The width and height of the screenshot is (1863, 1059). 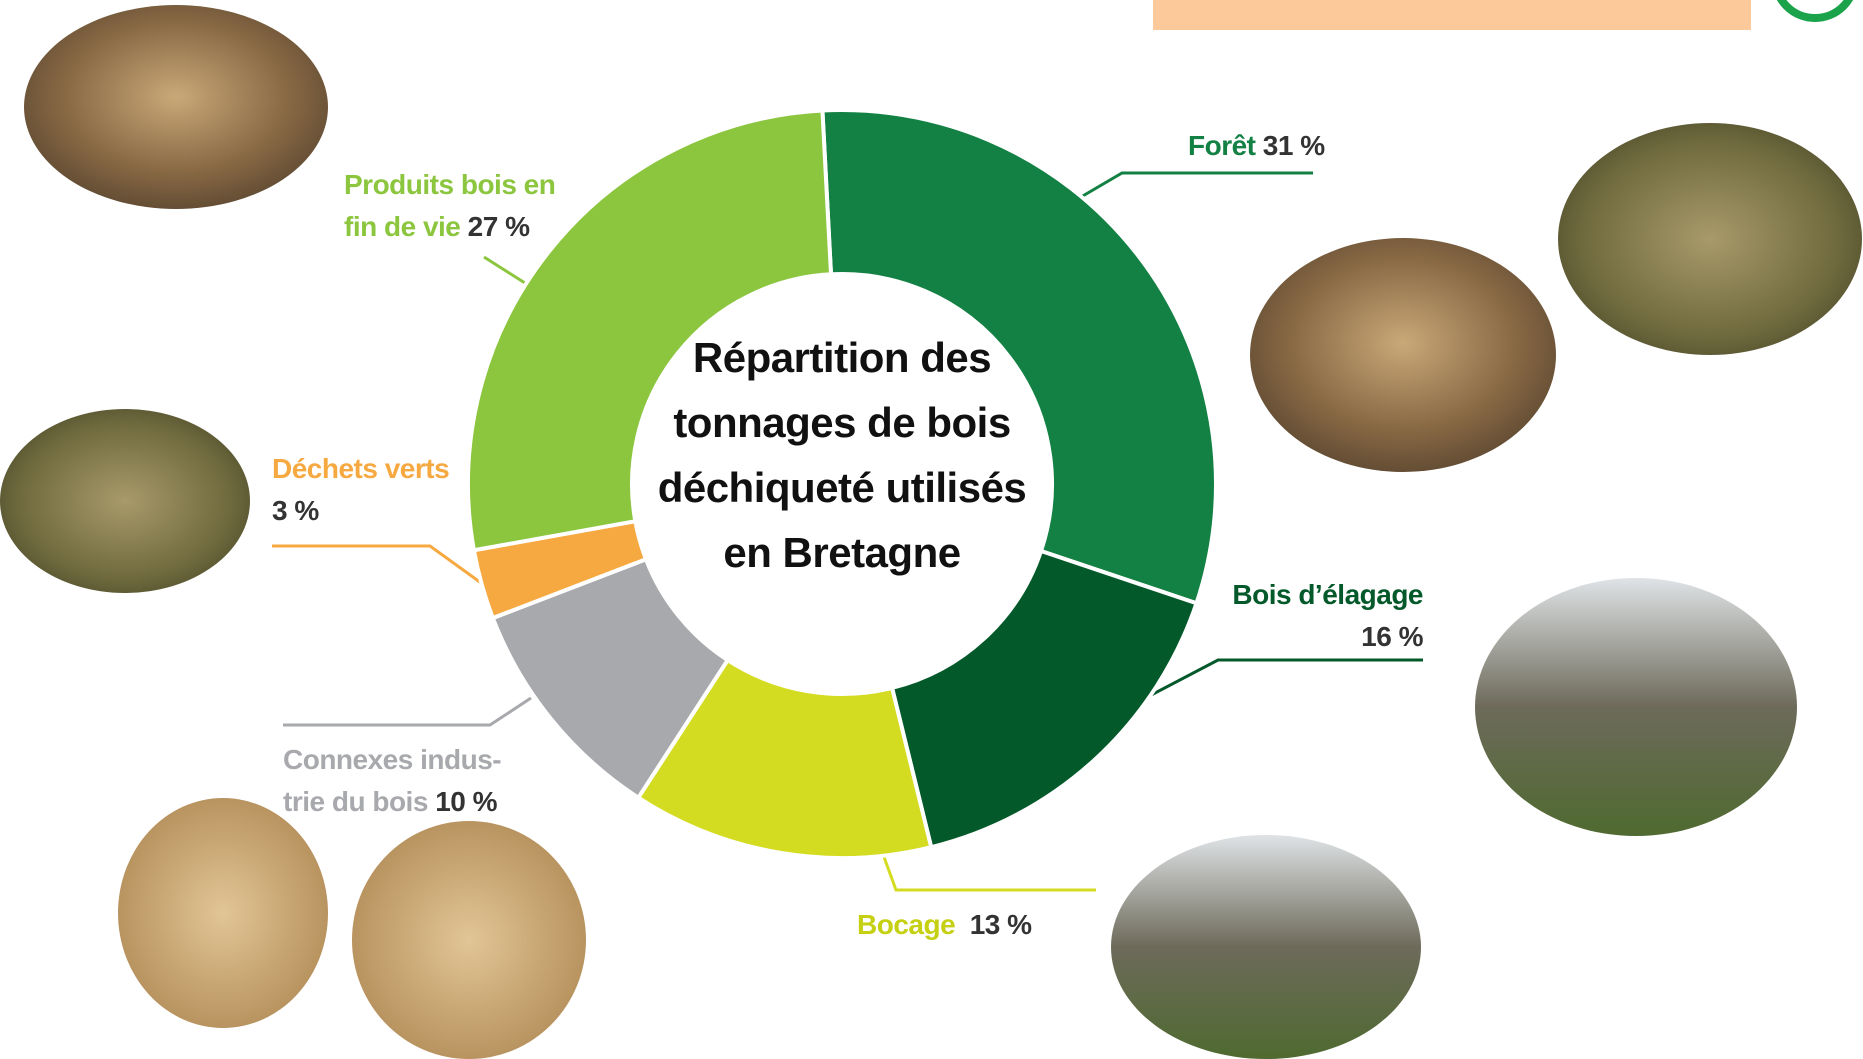 I want to click on category-label: Déchets verts, so click(x=361, y=468).